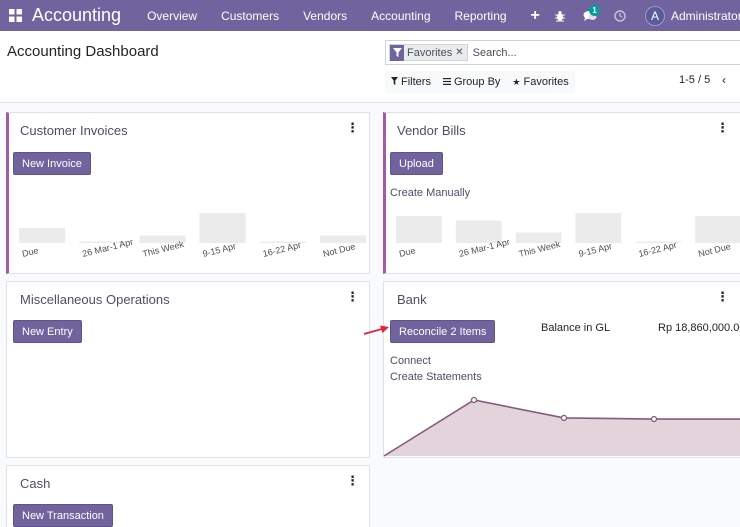 The height and width of the screenshot is (527, 740). I want to click on filters-label: Filters, so click(416, 82).